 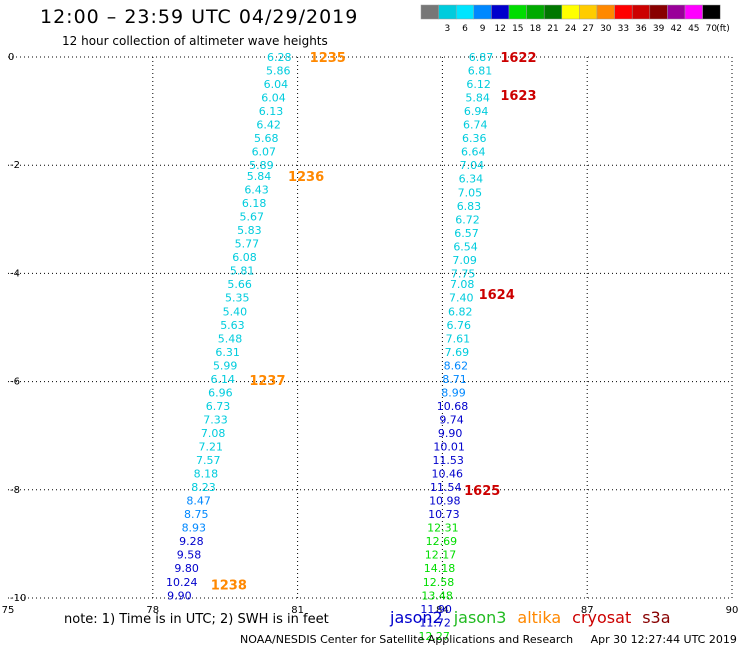 I want to click on data-point-label: 8.99, so click(x=453, y=392).